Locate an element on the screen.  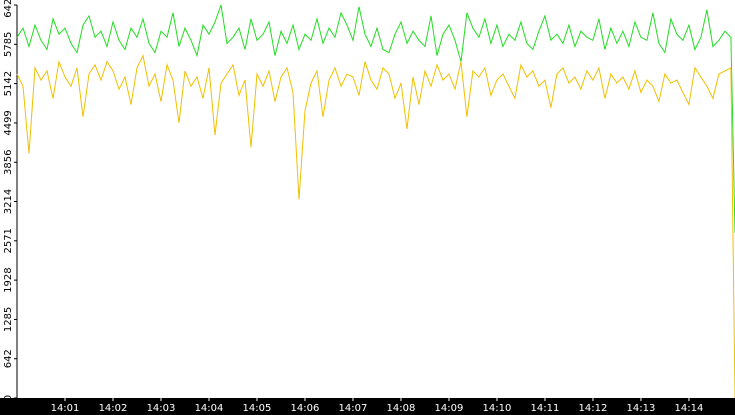
x-axis-band is located at coordinates (367, 406).